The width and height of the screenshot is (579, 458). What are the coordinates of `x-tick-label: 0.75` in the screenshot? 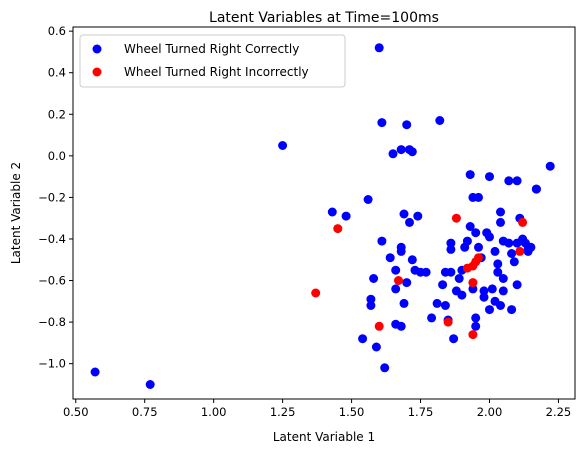 It's located at (145, 412).